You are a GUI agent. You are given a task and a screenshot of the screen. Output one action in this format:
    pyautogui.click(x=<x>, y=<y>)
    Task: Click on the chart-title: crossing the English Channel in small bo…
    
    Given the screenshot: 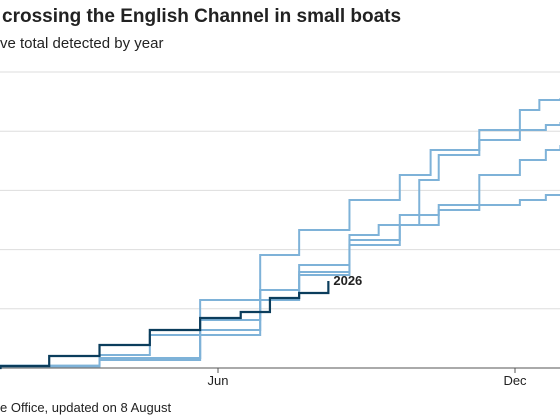 What is the action you would take?
    pyautogui.click(x=201, y=16)
    